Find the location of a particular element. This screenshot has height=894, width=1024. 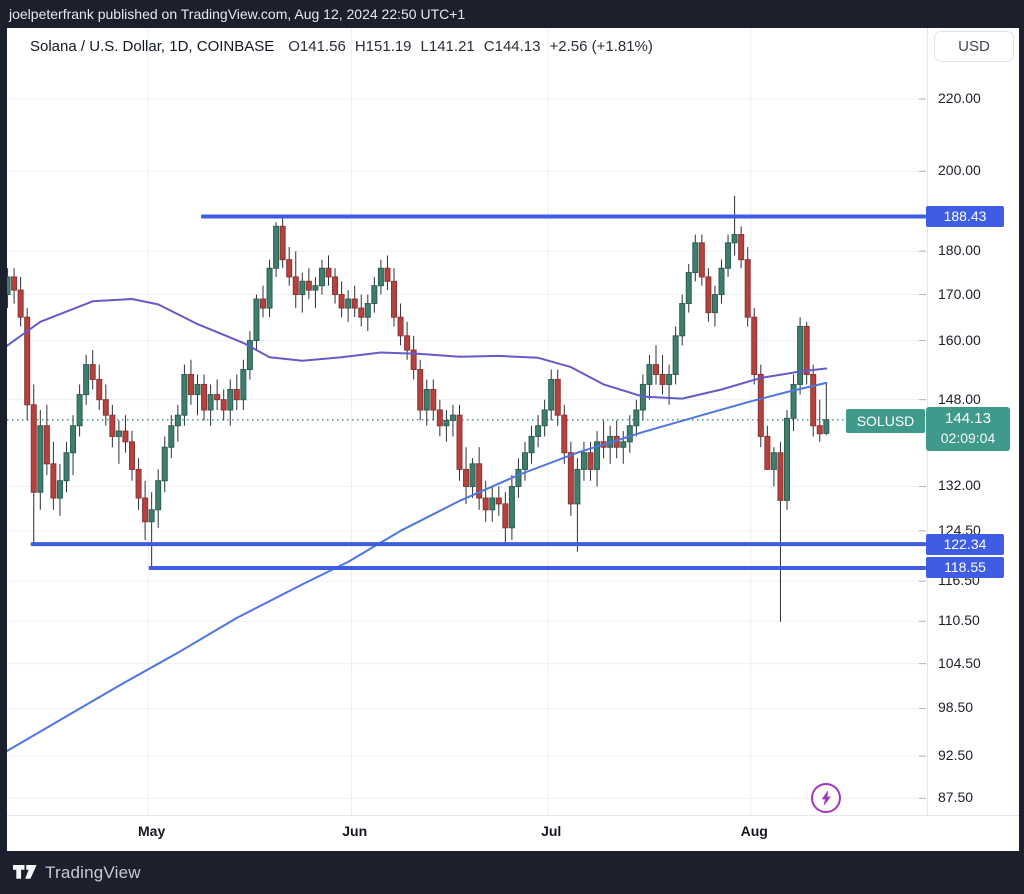

bar-close-countdown: 02:09:04 is located at coordinates (968, 438).